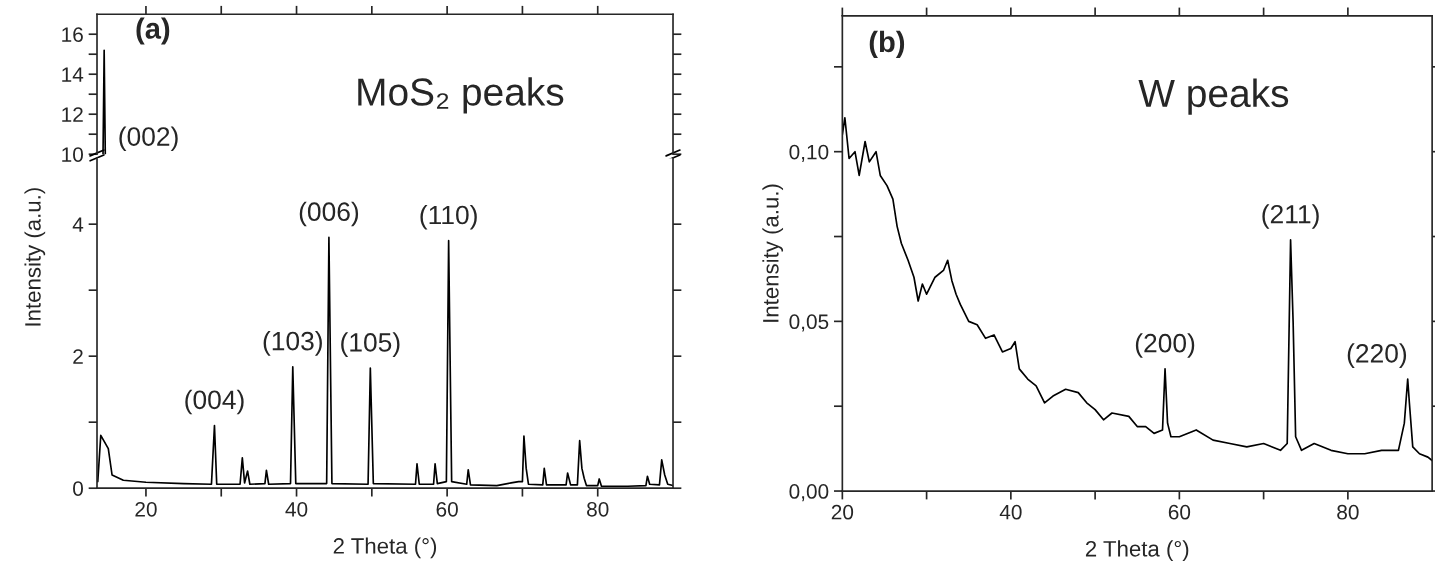  I want to click on annotation: (105), so click(370, 344).